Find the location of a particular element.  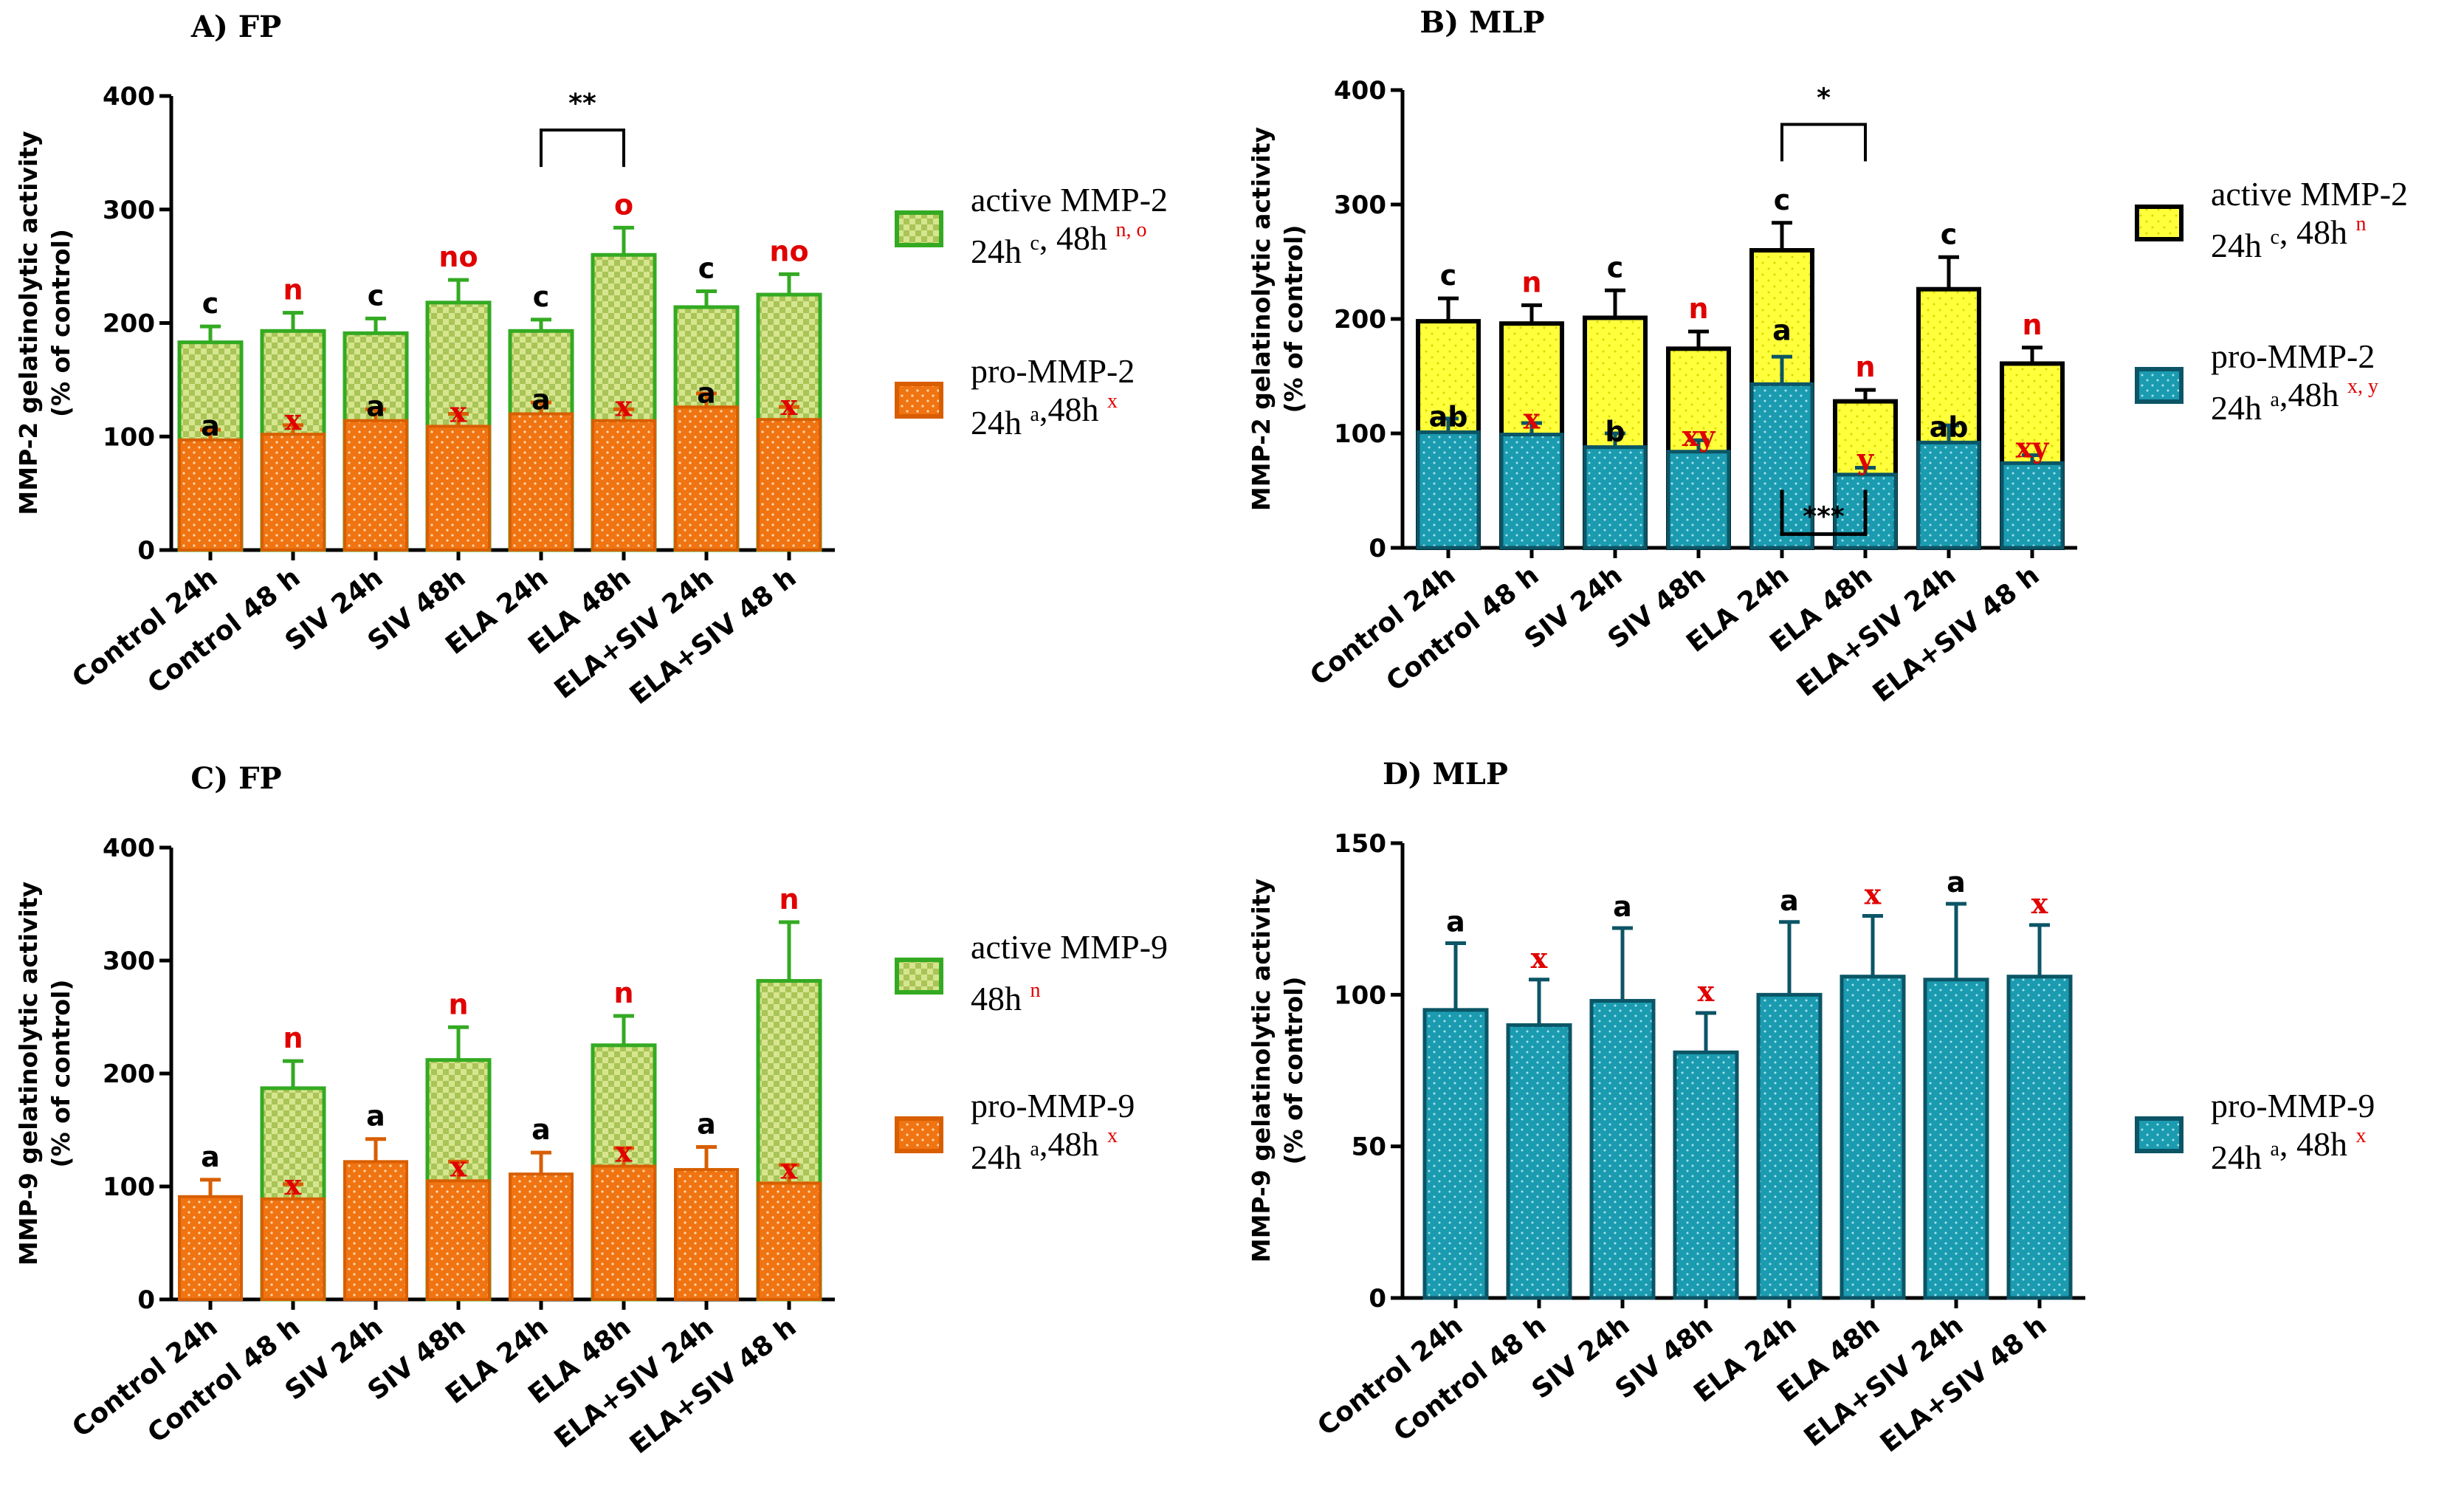

significance-letter: y is located at coordinates (1865, 458).